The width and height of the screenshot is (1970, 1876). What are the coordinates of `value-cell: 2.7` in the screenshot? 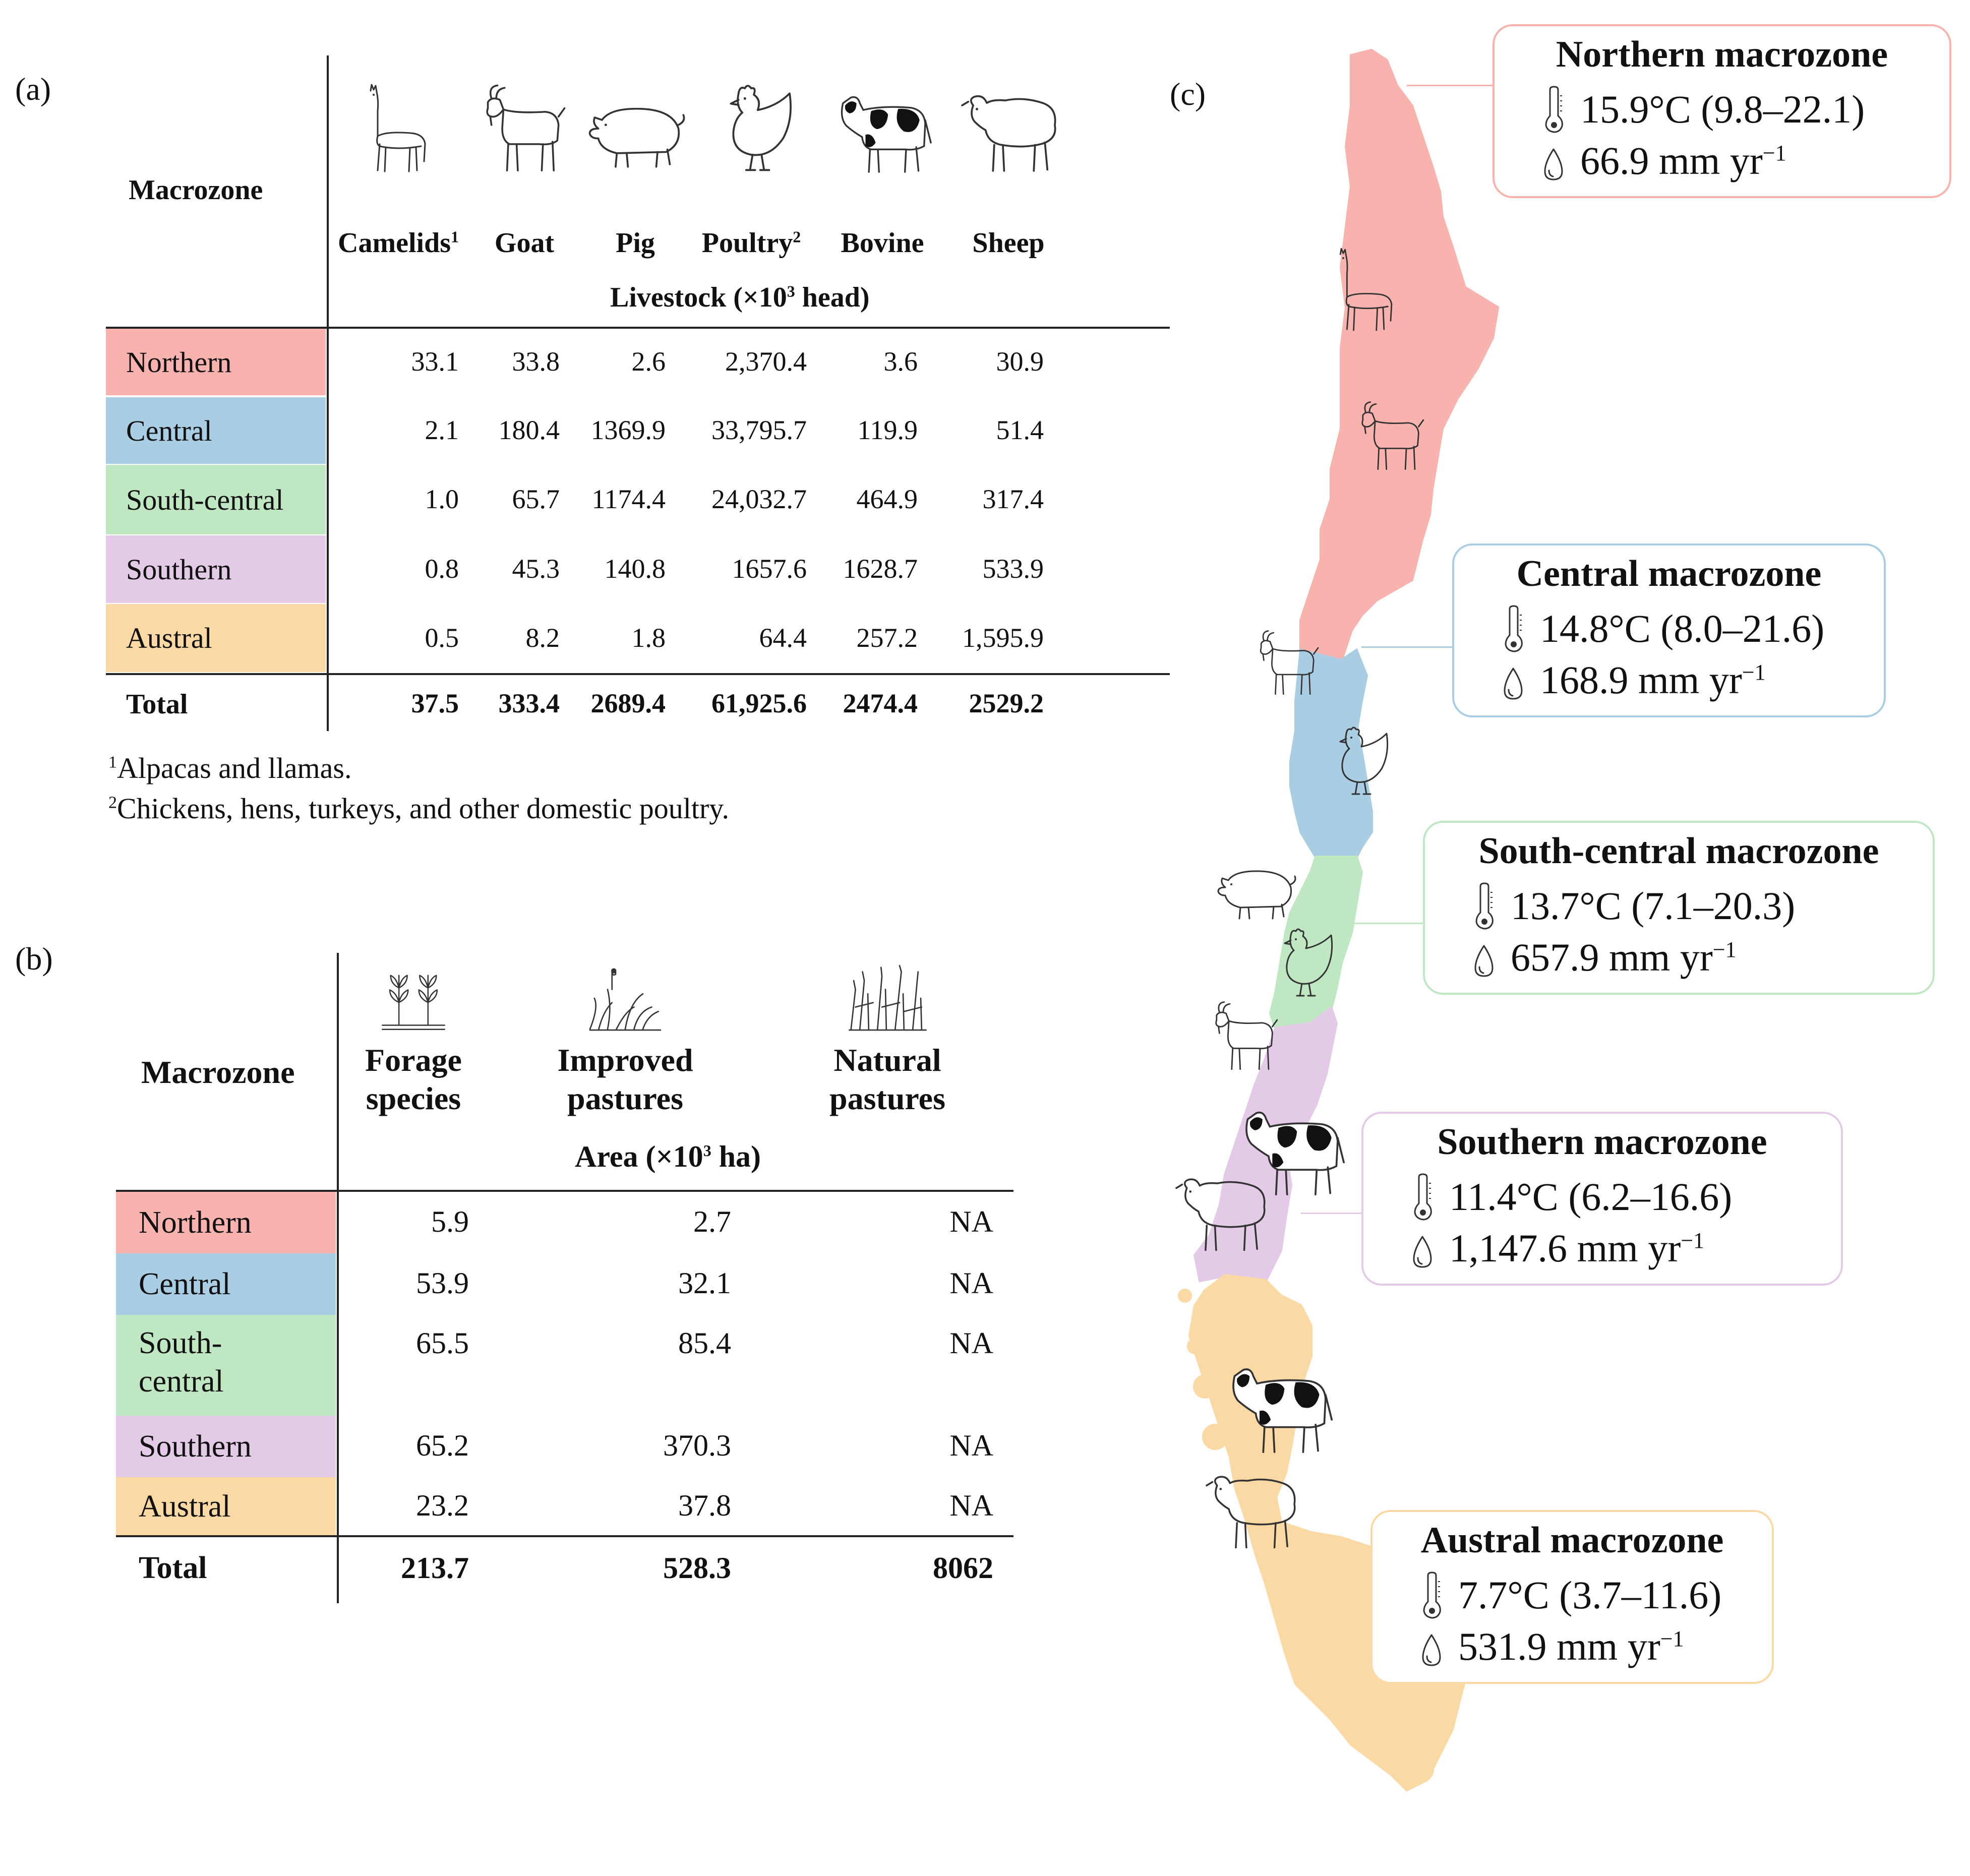 It's located at (712, 1221).